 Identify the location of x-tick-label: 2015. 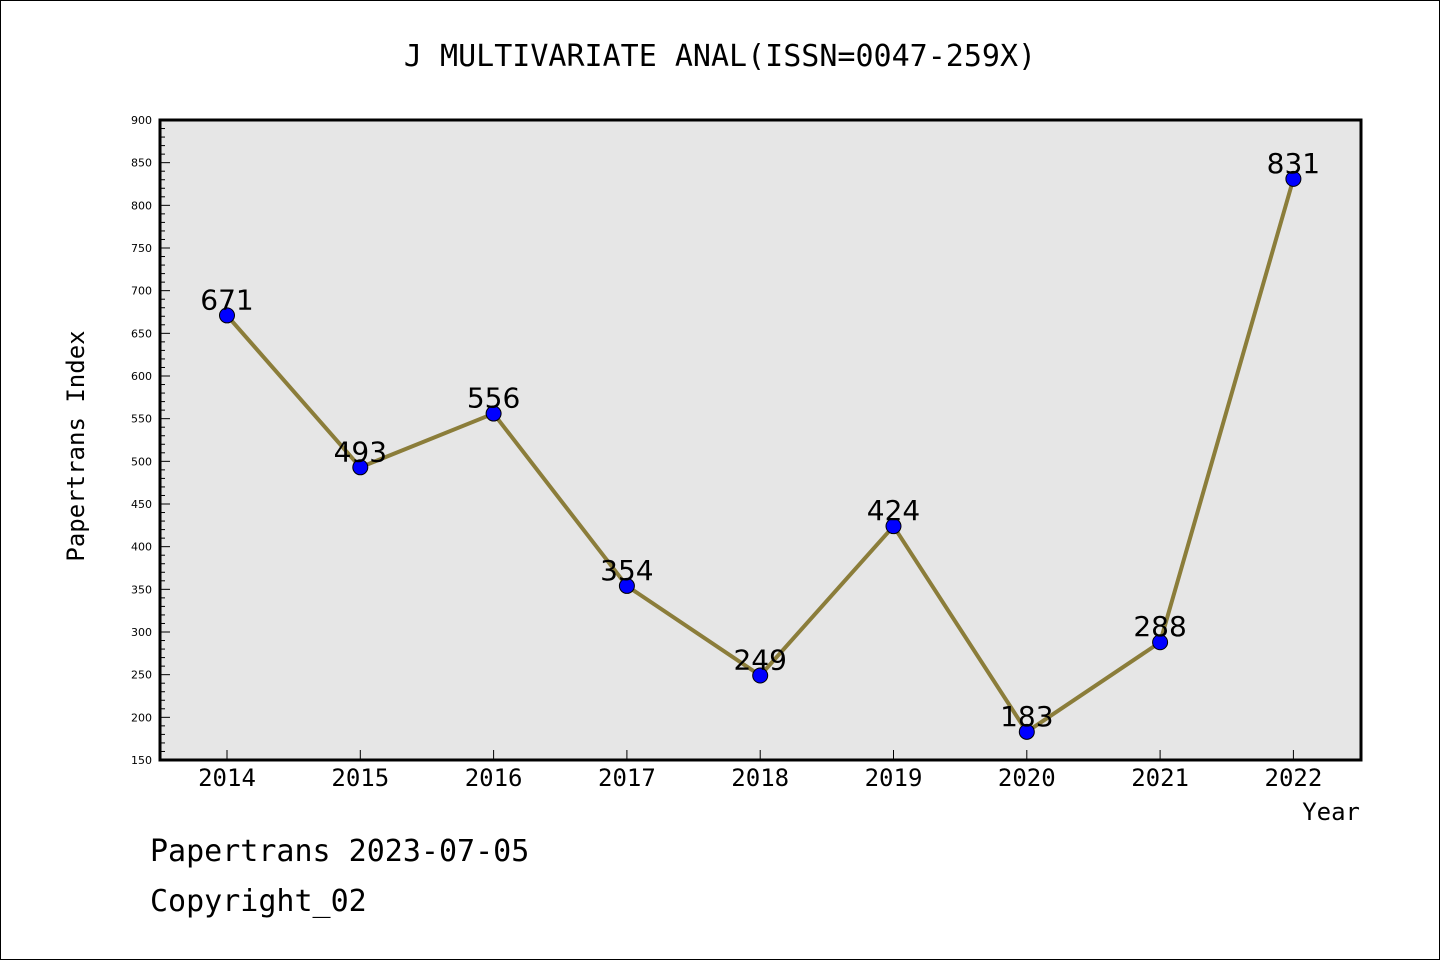
(360, 778).